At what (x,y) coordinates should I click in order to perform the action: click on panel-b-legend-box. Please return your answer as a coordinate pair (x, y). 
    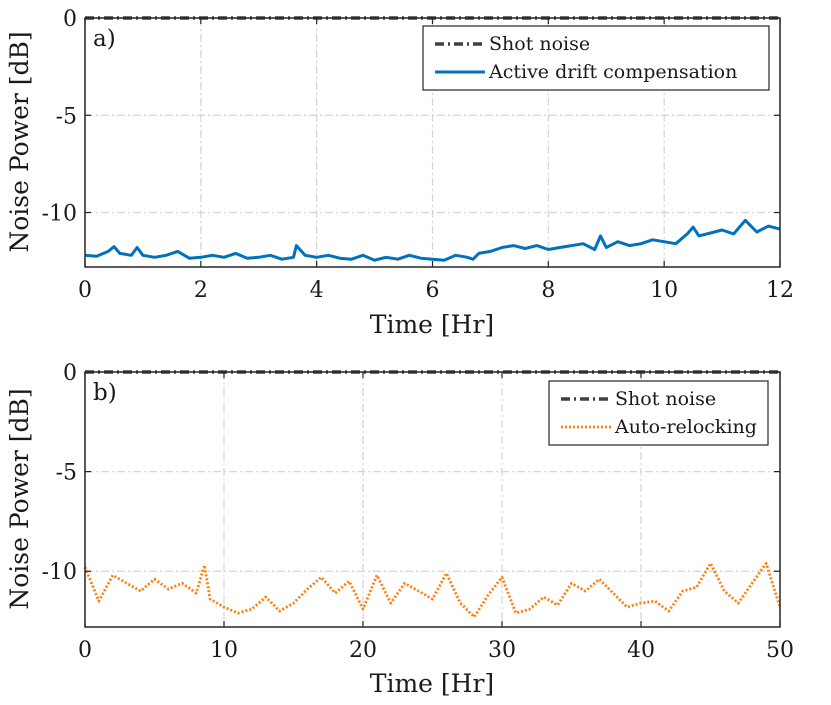
    Looking at the image, I should click on (658, 413).